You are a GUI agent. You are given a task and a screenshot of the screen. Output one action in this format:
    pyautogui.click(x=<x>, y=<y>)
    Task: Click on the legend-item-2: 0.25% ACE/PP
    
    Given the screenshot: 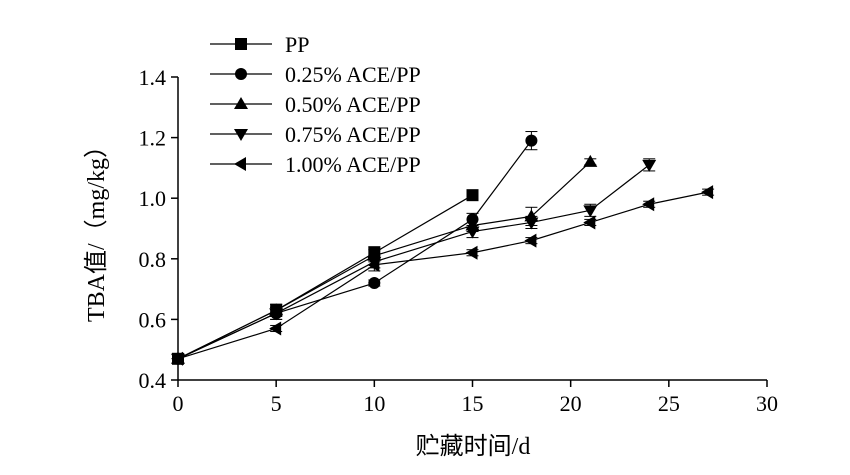 What is the action you would take?
    pyautogui.click(x=315, y=74)
    